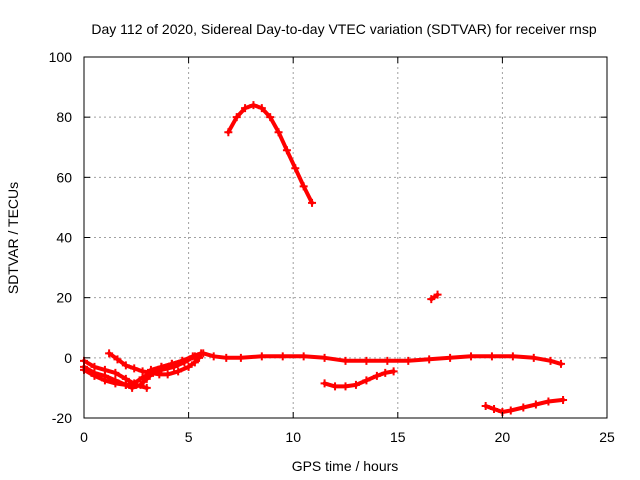 Image resolution: width=640 pixels, height=480 pixels. Describe the element at coordinates (13, 238) in the screenshot. I see `y-axis-label: SDTVAR / TECUs` at that location.